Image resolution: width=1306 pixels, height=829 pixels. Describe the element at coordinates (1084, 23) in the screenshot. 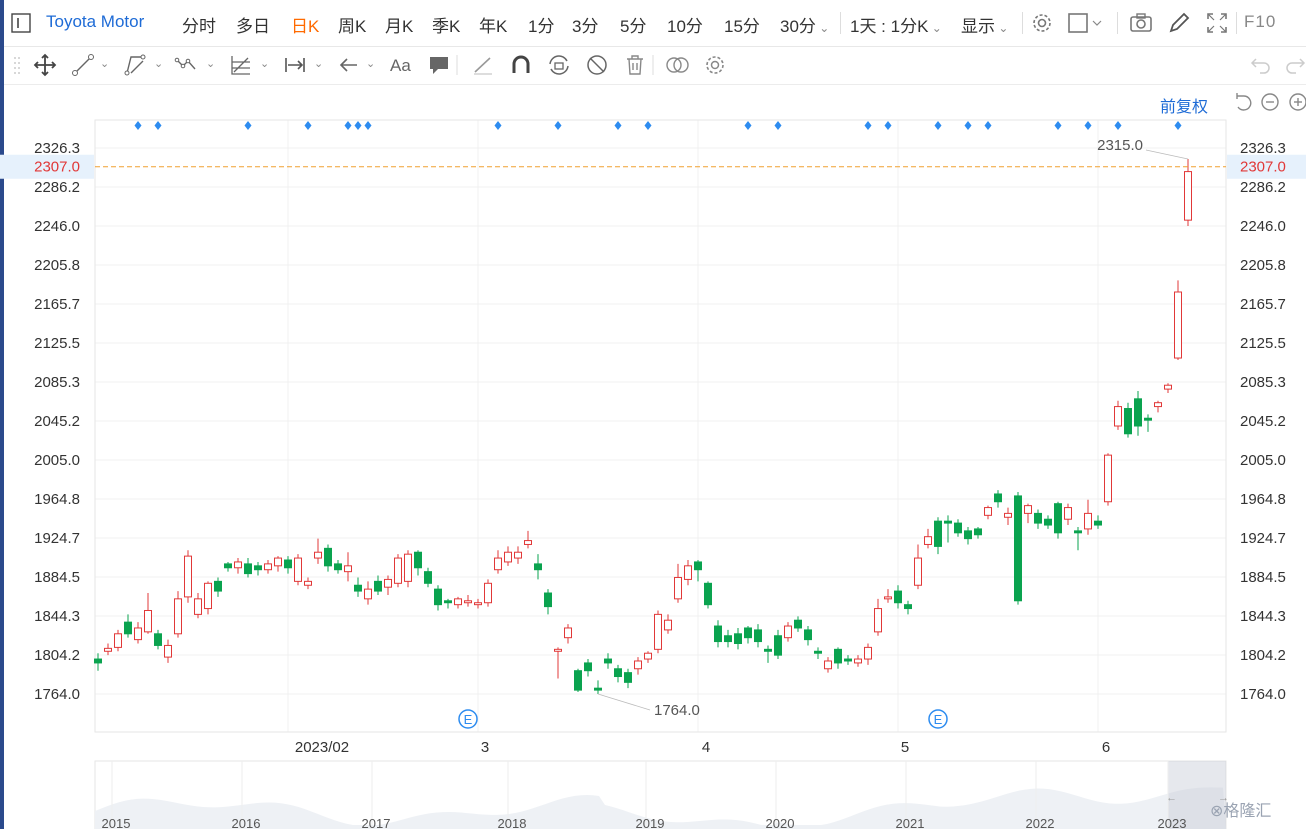

I see `layout-square-icon` at that location.